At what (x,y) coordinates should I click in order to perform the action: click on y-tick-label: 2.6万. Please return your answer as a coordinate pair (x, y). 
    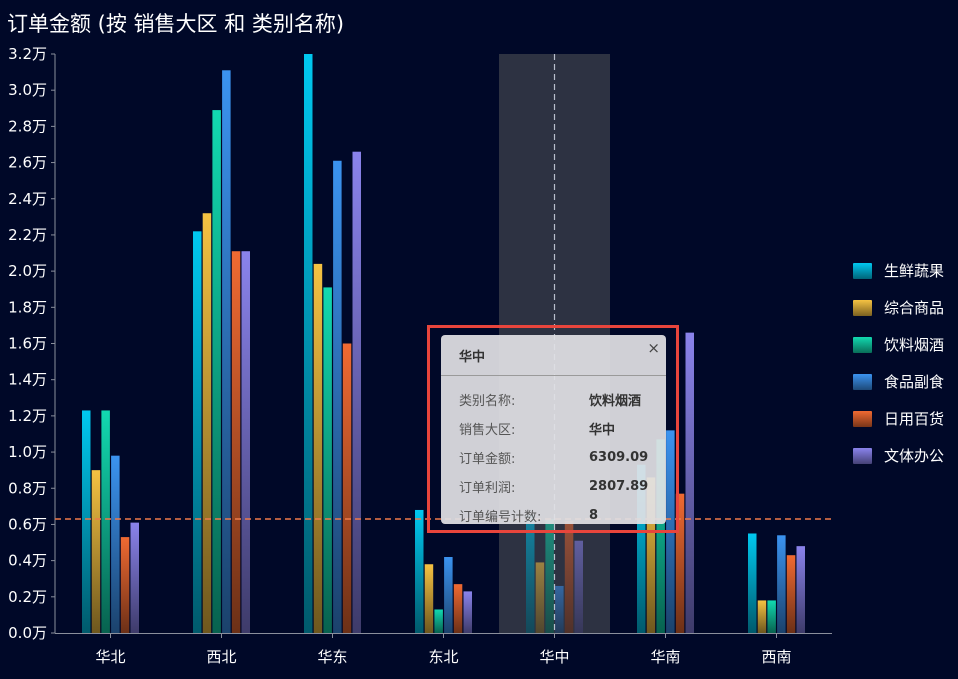
    Looking at the image, I should click on (27, 163).